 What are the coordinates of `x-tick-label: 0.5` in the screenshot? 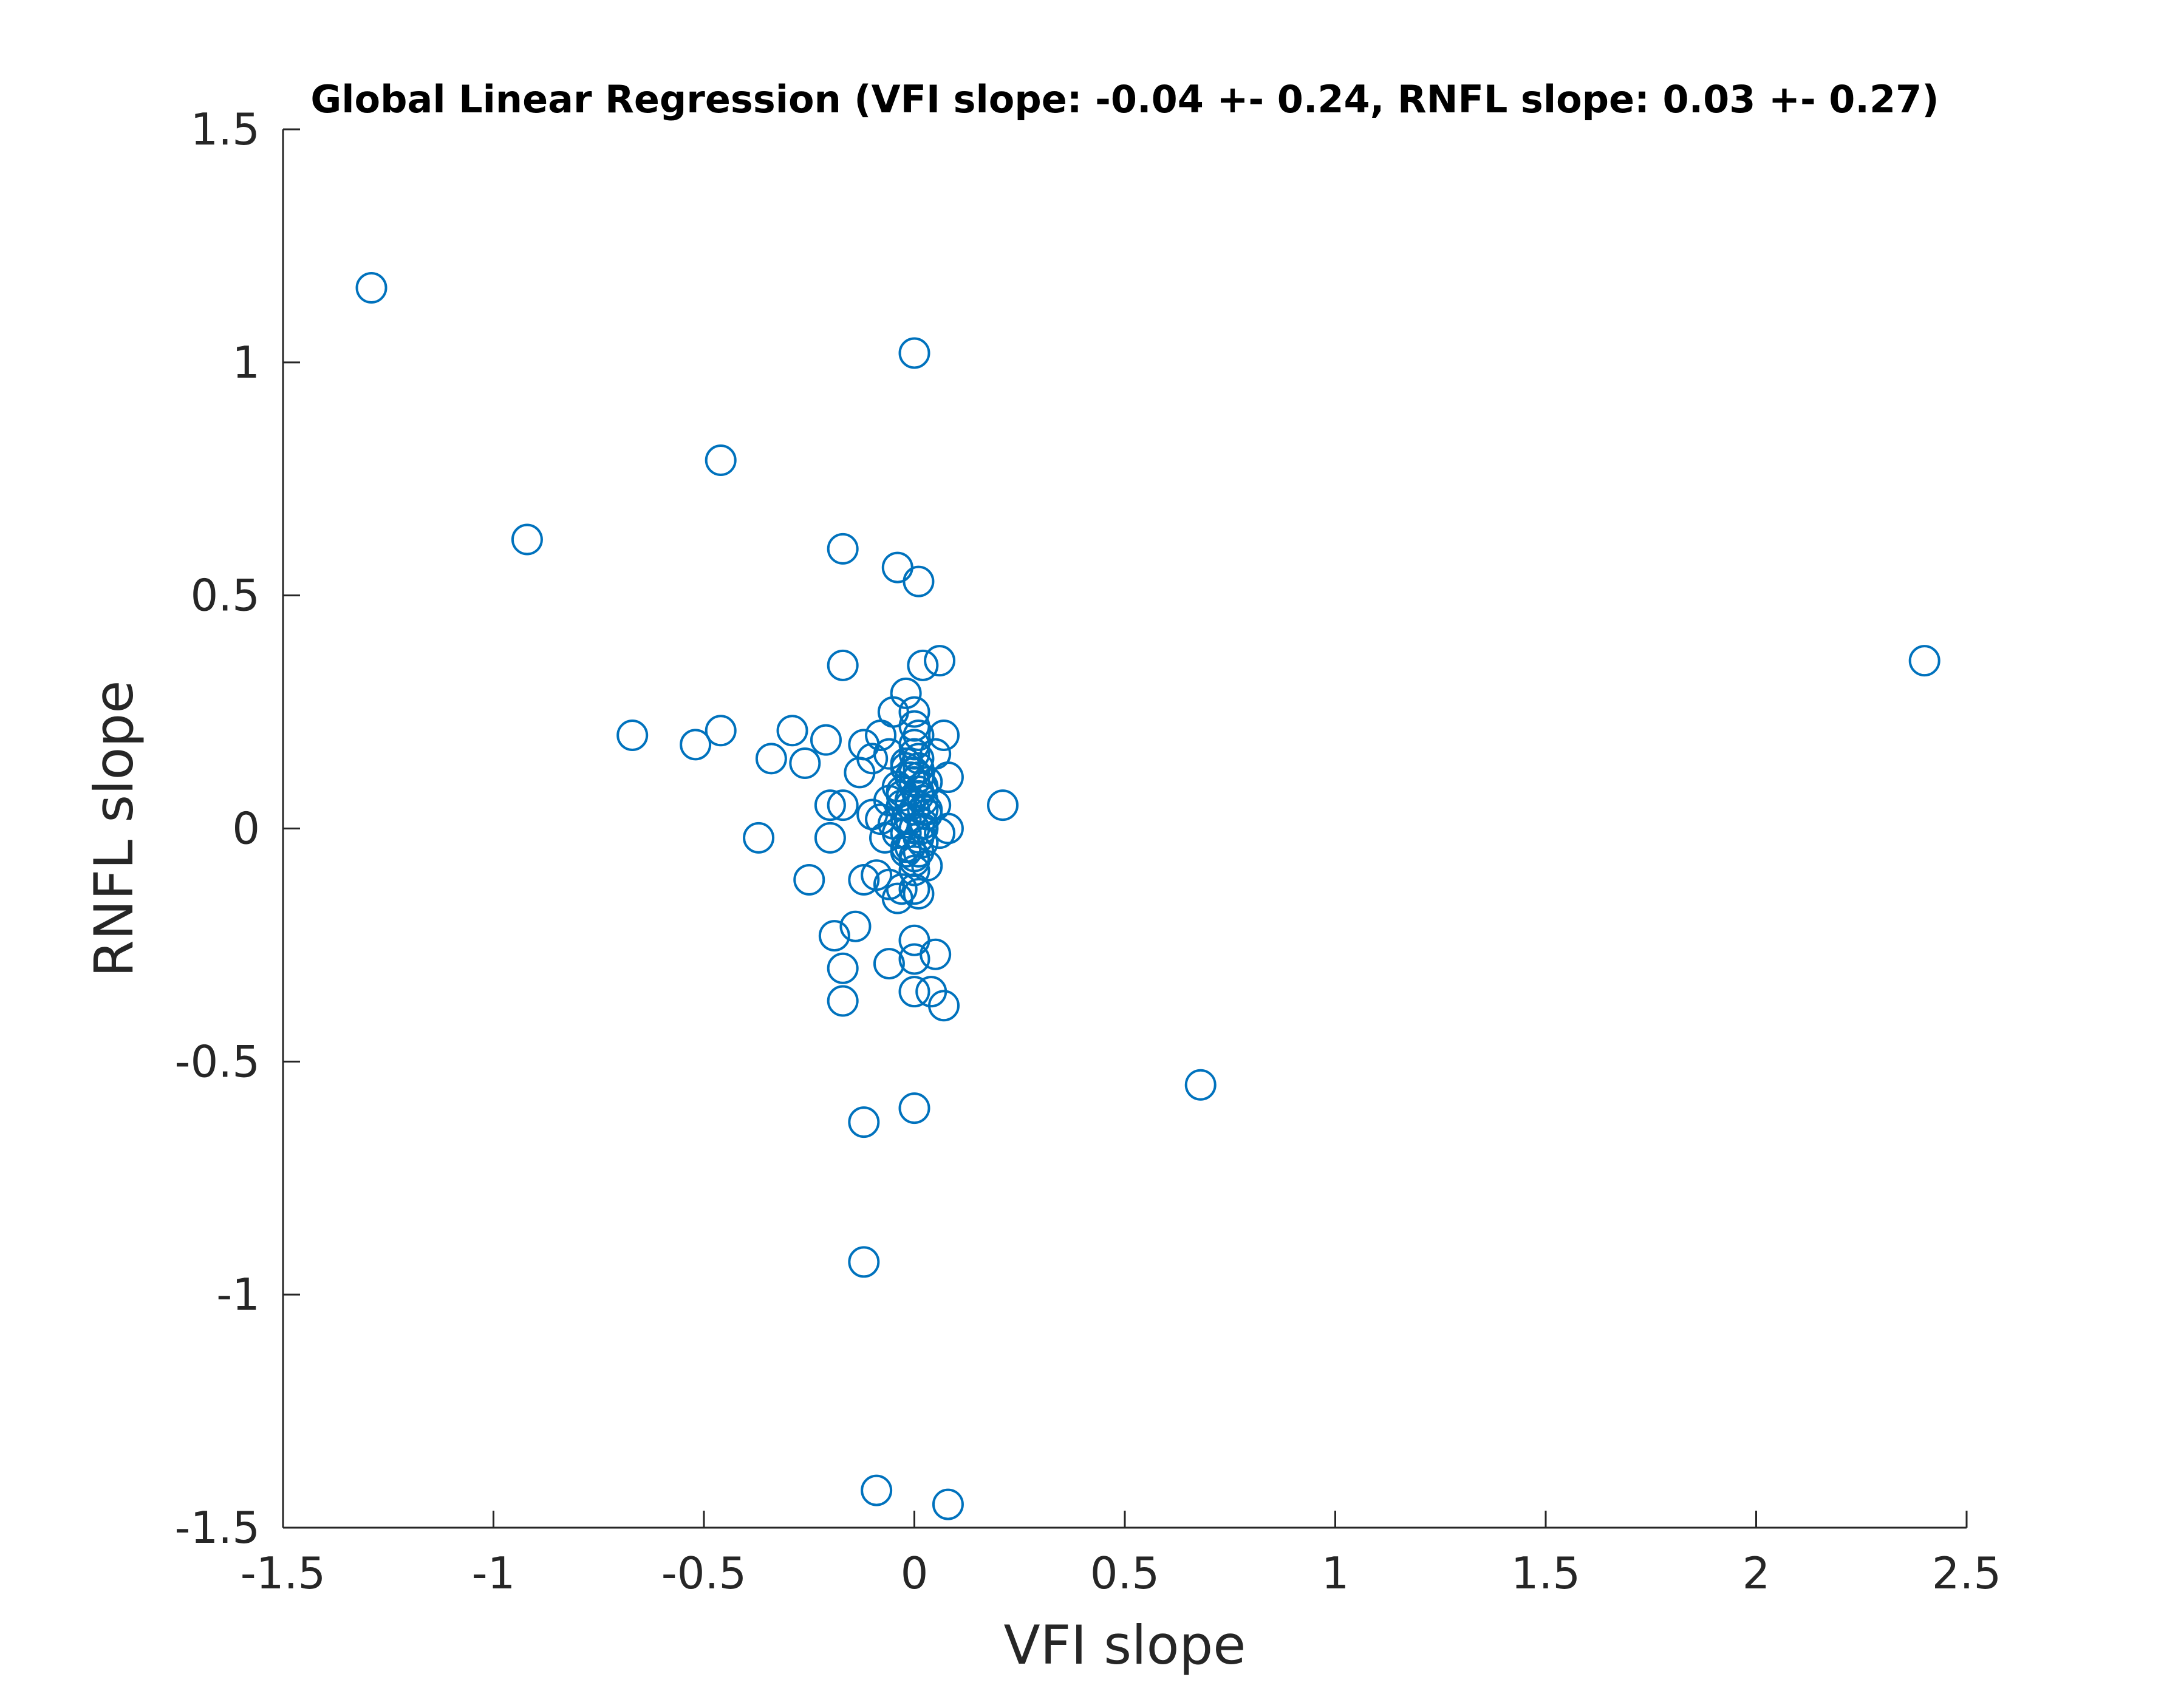 It's located at (1125, 1573).